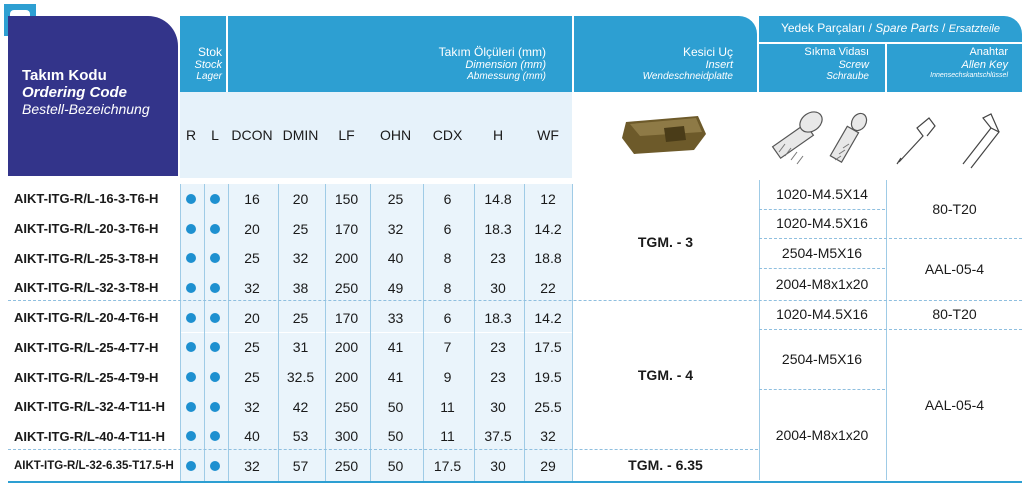  Describe the element at coordinates (548, 347) in the screenshot. I see `cell-wf: 17.5` at that location.